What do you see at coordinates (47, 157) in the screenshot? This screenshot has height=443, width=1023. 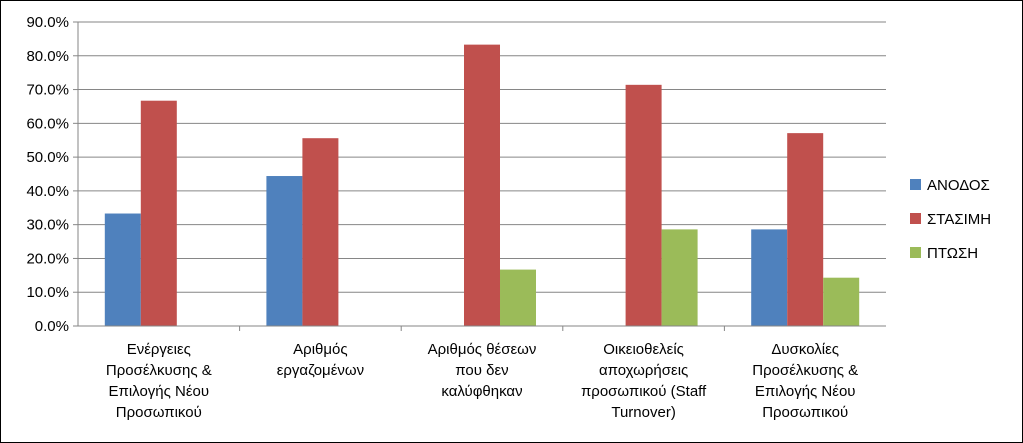 I see `y-tick-label: 50.0%` at bounding box center [47, 157].